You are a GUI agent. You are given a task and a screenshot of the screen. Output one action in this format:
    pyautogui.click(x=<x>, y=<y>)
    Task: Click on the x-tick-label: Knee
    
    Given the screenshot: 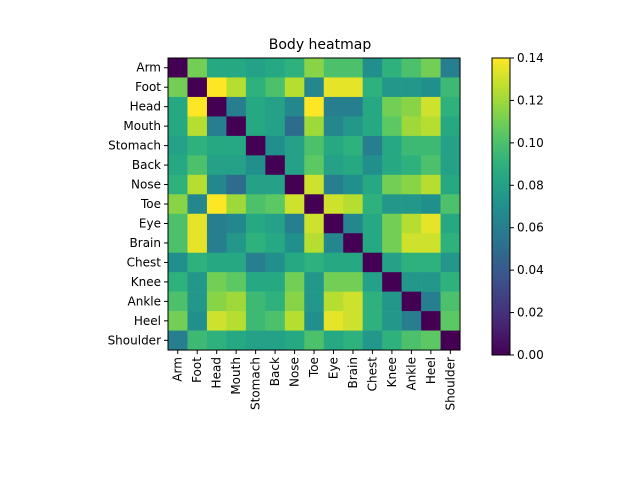 What is the action you would take?
    pyautogui.click(x=392, y=372)
    